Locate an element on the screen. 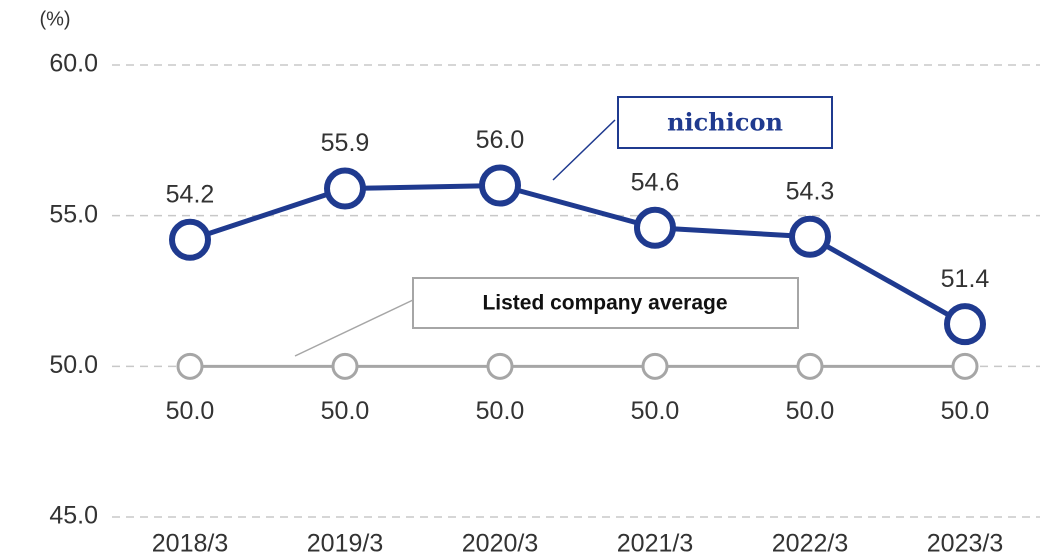 The image size is (1044, 560). x-tick-label: 2021/3 is located at coordinates (655, 544).